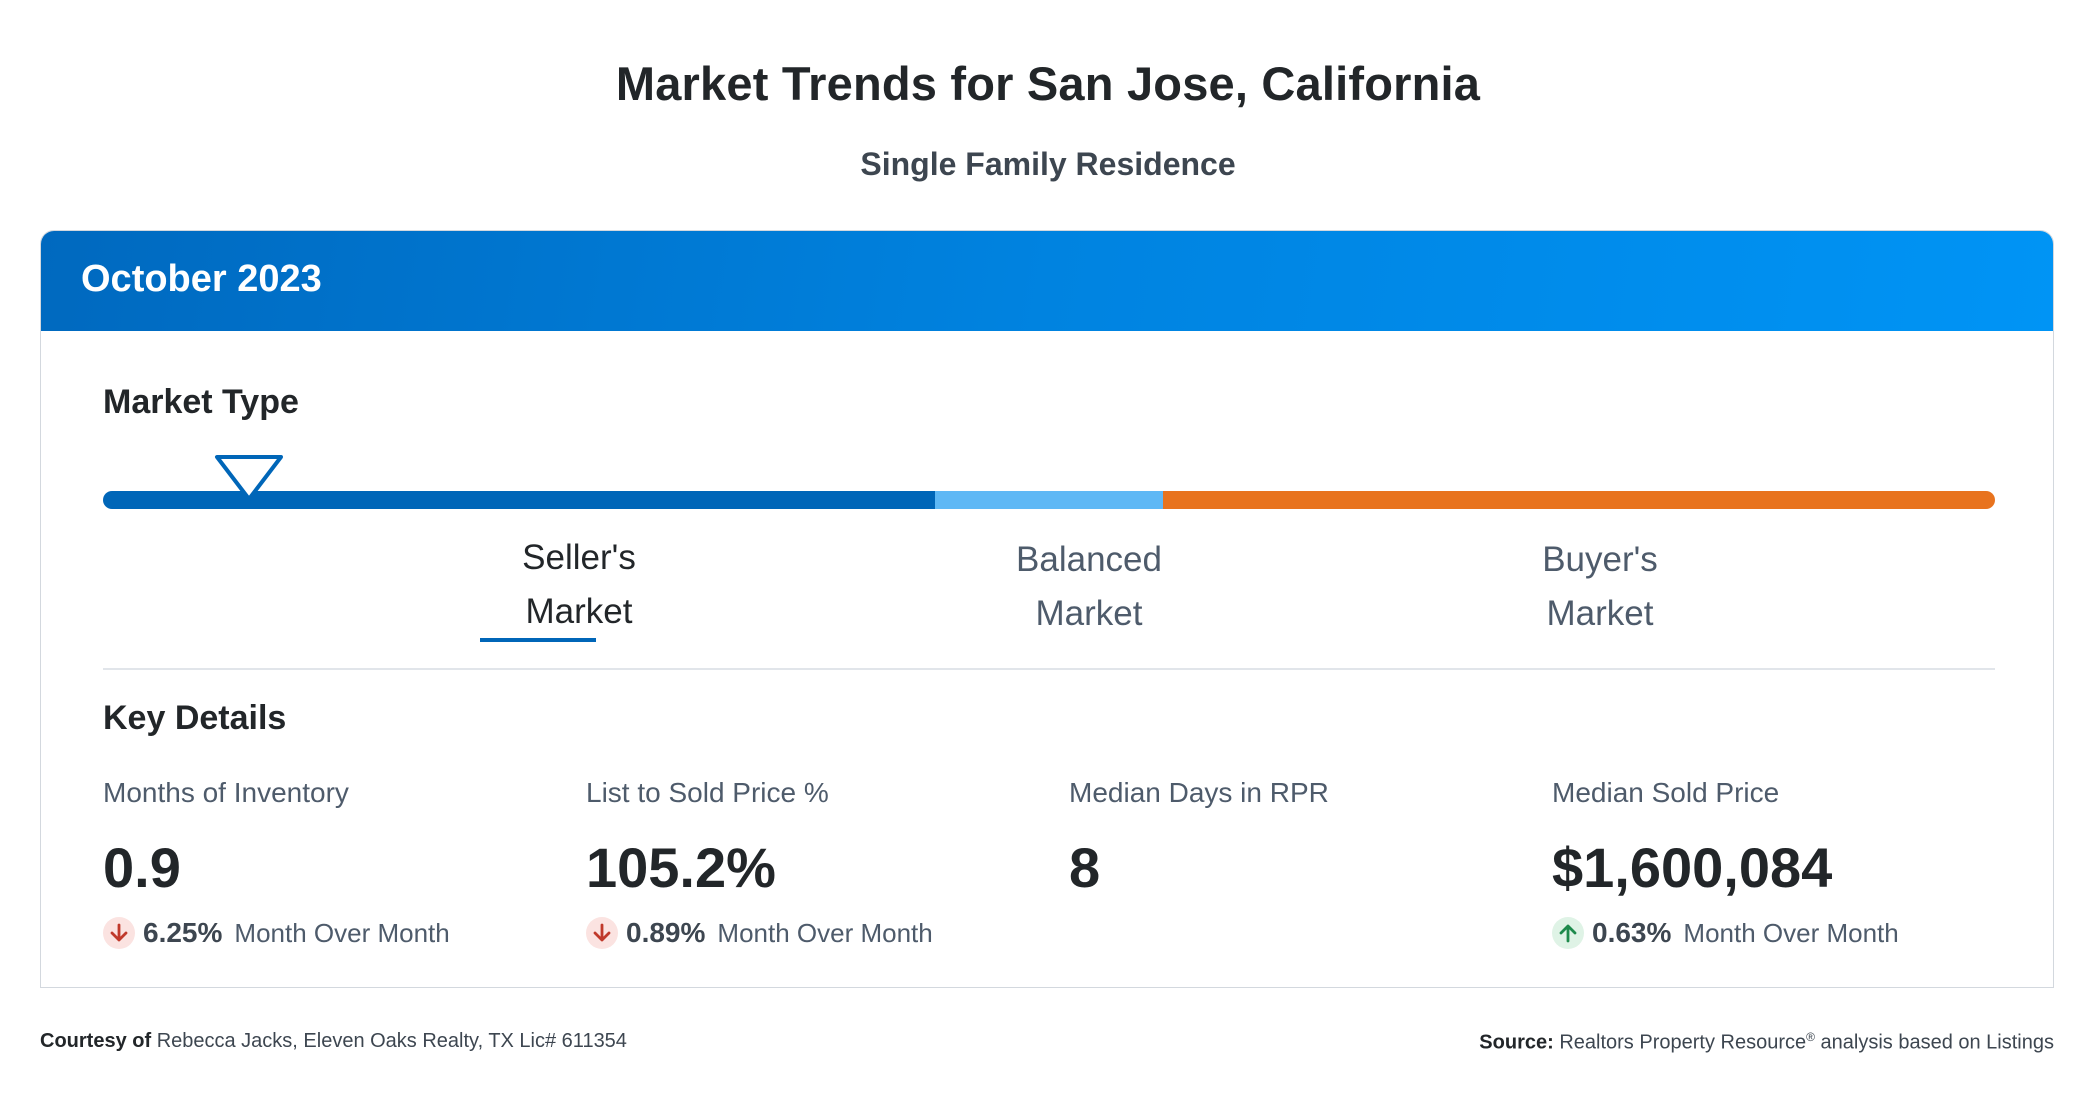  I want to click on change-percent: 0.89%, so click(666, 932).